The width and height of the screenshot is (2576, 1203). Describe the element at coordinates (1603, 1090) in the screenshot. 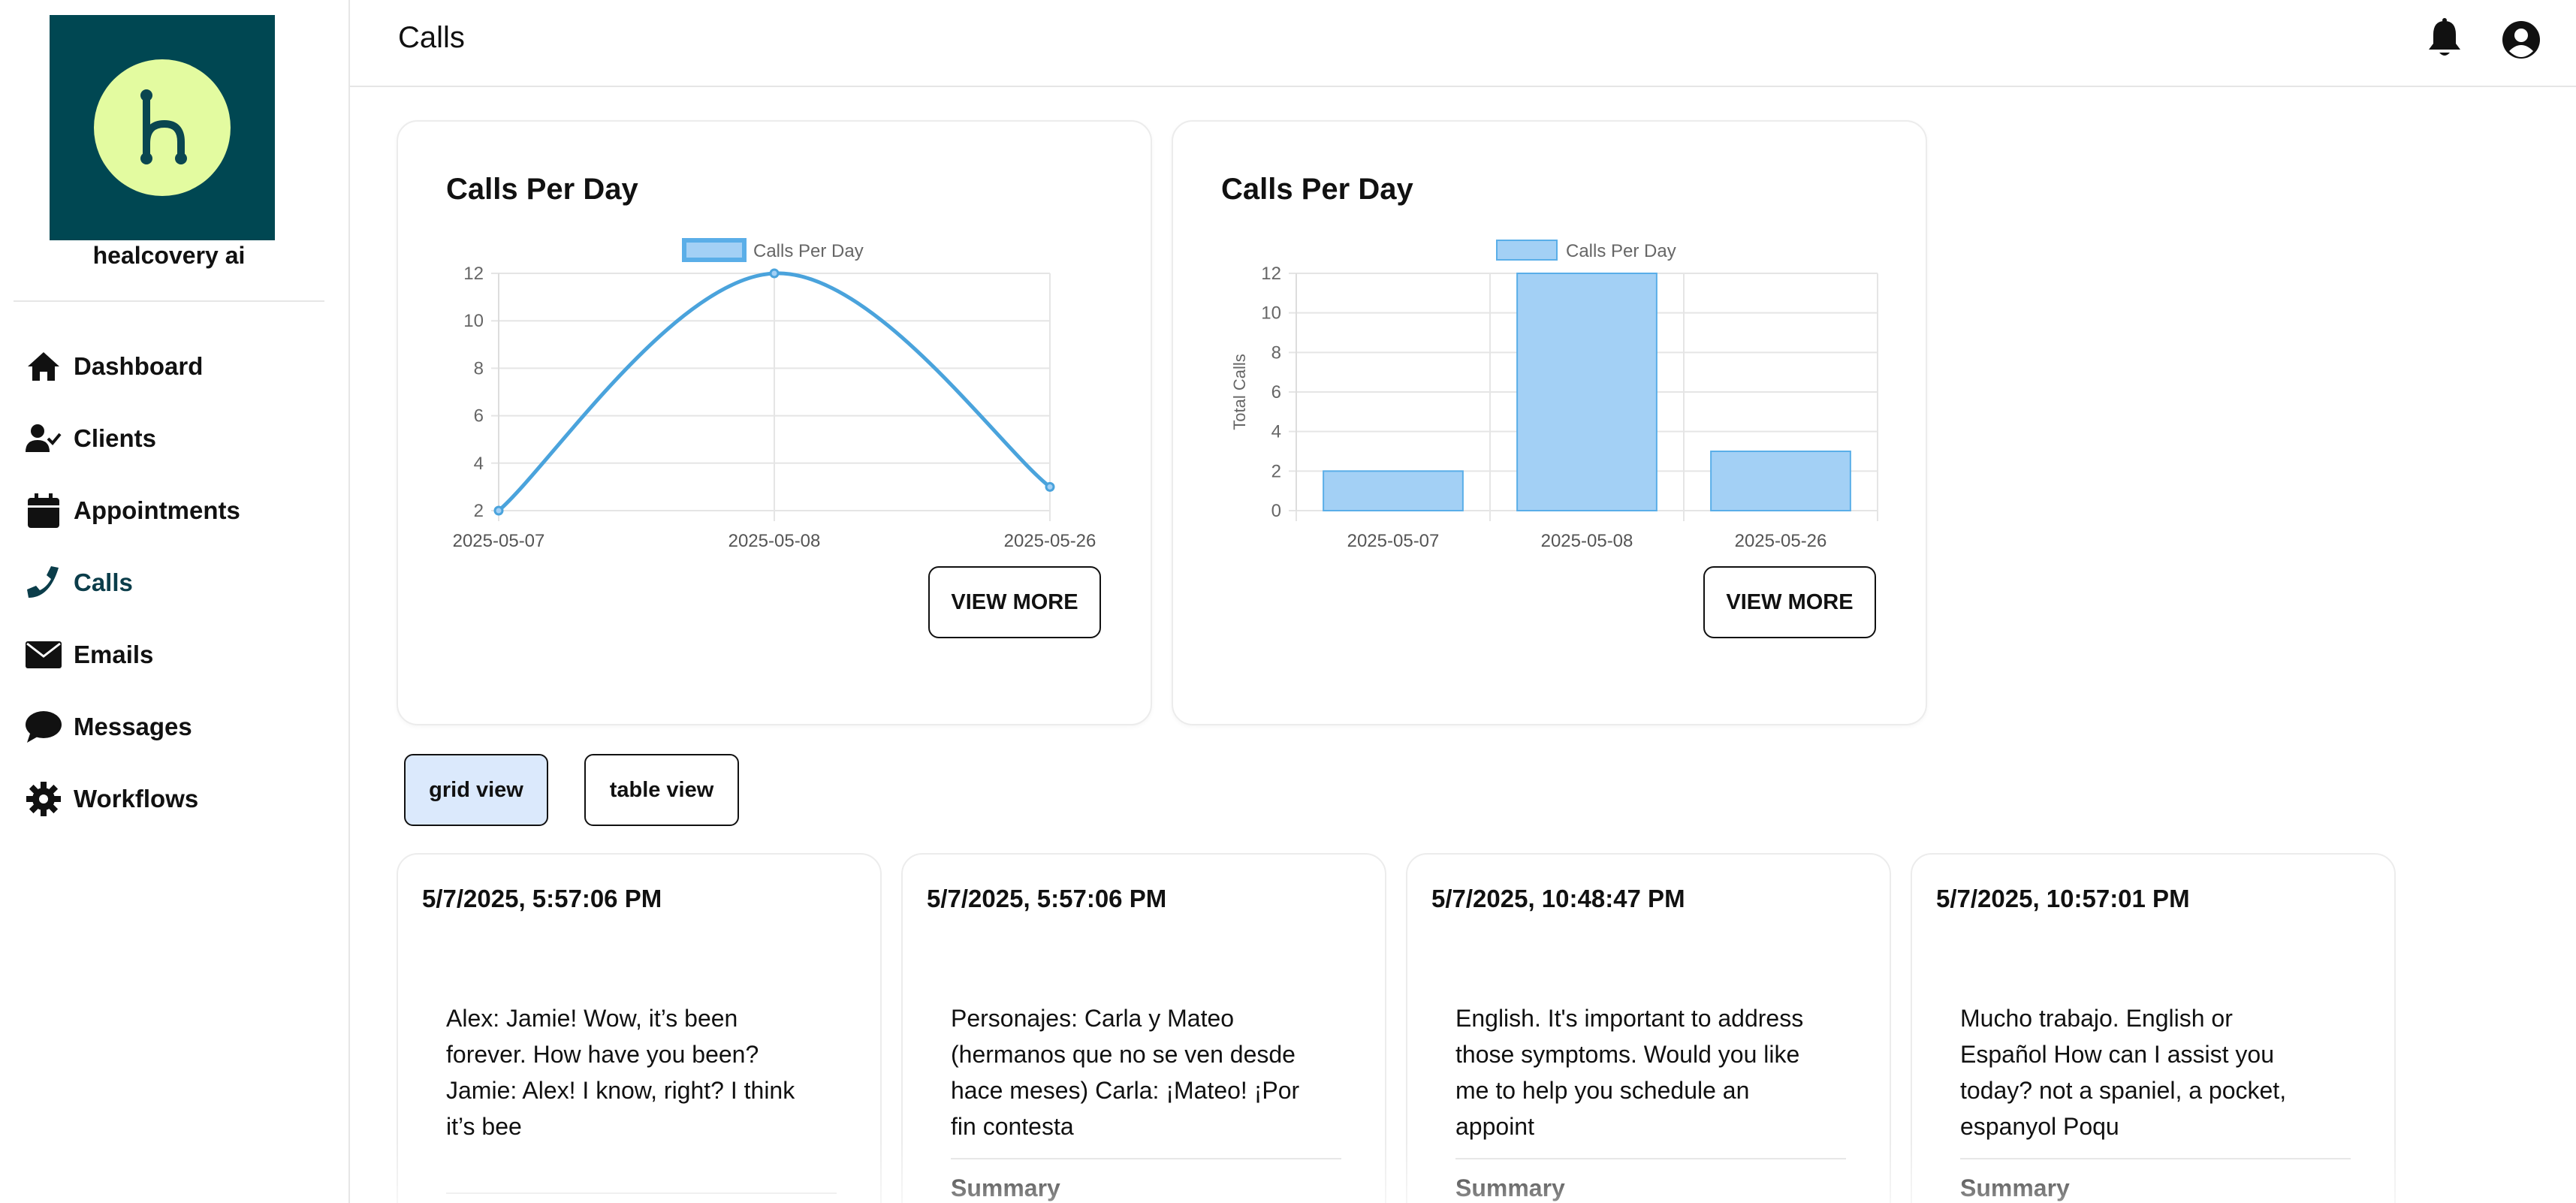

I see `transcript-line: me to help you schedule an` at that location.